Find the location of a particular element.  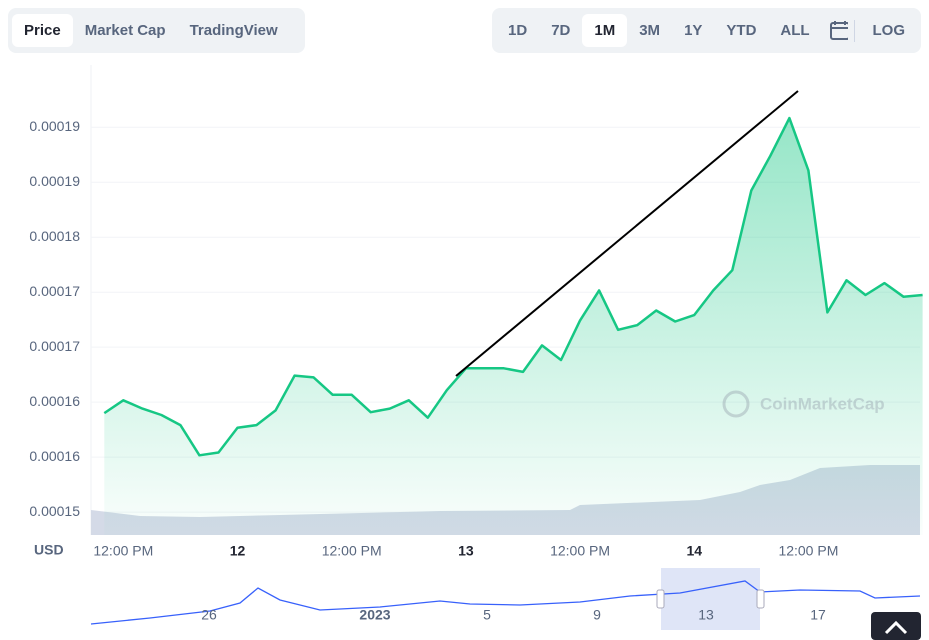

range: 1M is located at coordinates (605, 30).